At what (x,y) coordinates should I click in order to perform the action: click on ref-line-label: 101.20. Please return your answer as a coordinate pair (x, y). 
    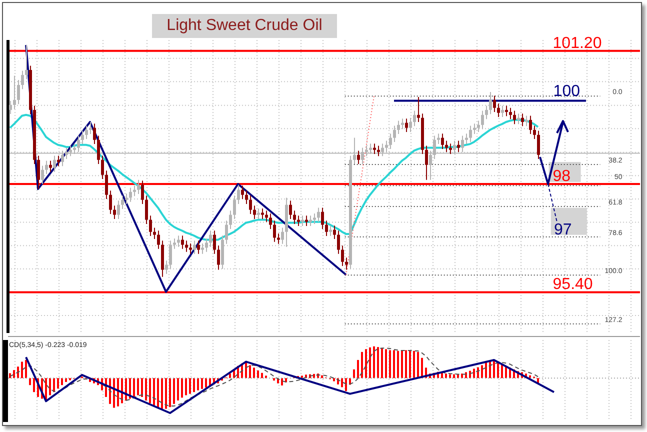
    Looking at the image, I should click on (577, 43).